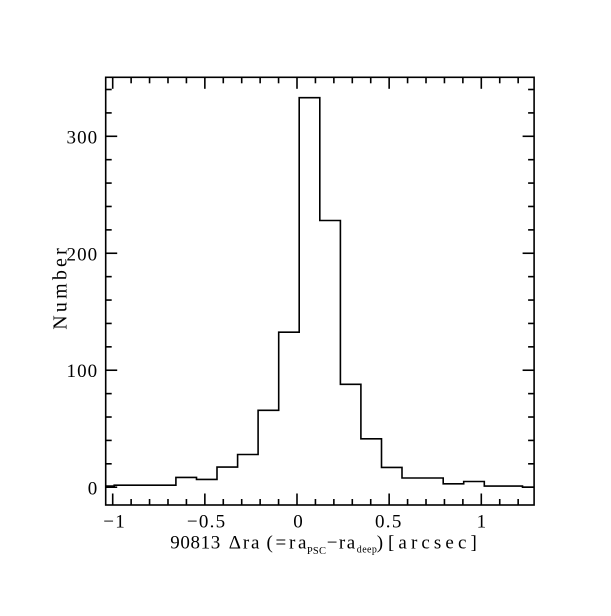 The width and height of the screenshot is (611, 616). Describe the element at coordinates (195, 543) in the screenshot. I see `svg-text: 90813` at that location.